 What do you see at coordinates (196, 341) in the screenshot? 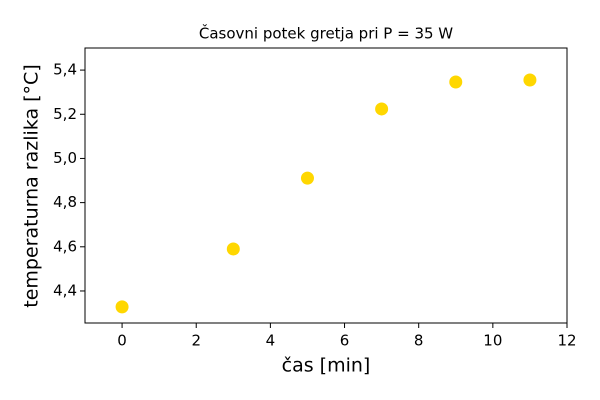
I see `x-tick-label: 2` at bounding box center [196, 341].